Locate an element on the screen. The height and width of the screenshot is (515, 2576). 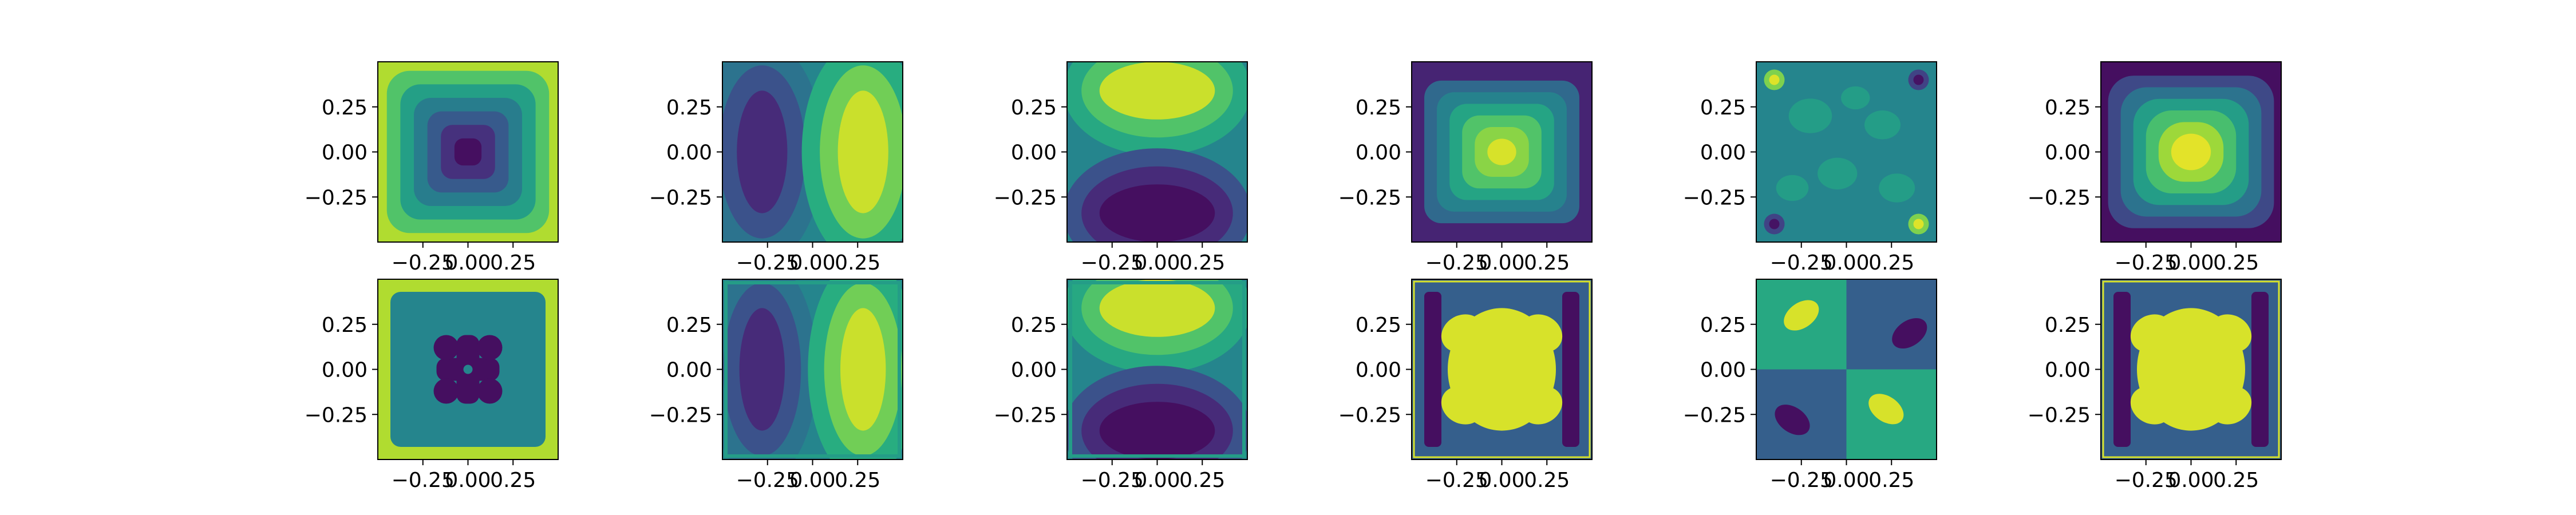
subplot-r1c2: −0.250.000.250.250.00−0.25 is located at coordinates (776, 168).